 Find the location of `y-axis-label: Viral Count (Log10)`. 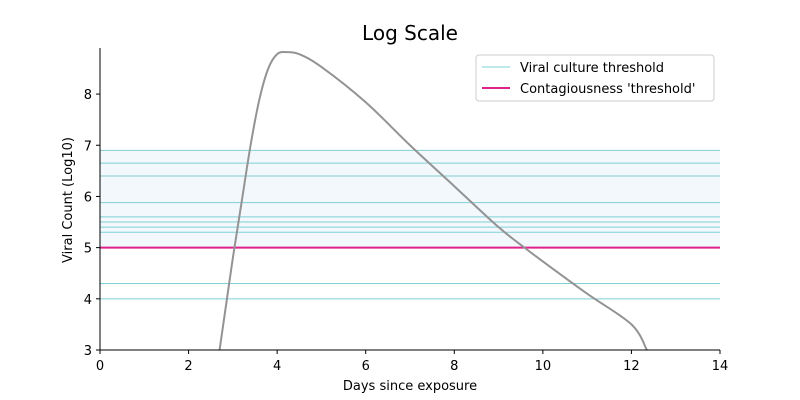

y-axis-label: Viral Count (Log10) is located at coordinates (68, 200).